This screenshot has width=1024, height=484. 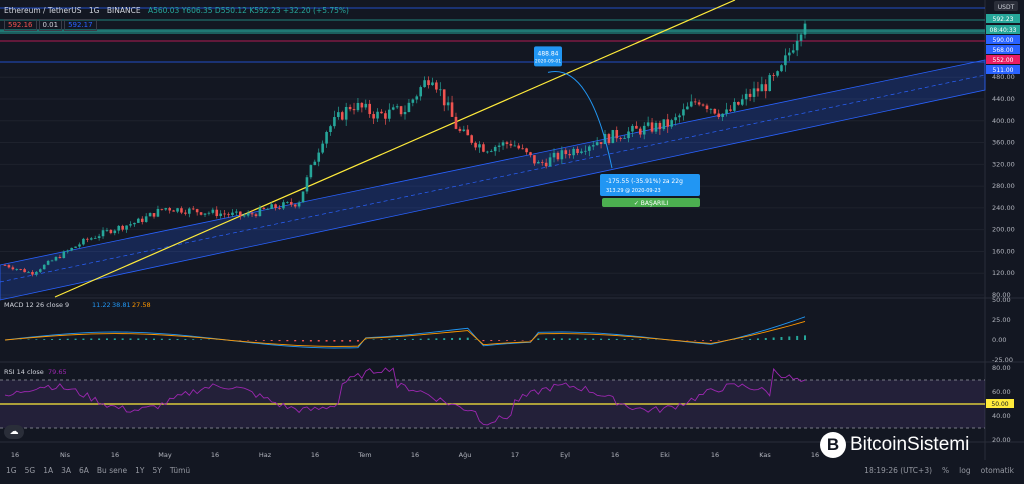 What do you see at coordinates (30, 470) in the screenshot?
I see `timeframe-1: 5G` at bounding box center [30, 470].